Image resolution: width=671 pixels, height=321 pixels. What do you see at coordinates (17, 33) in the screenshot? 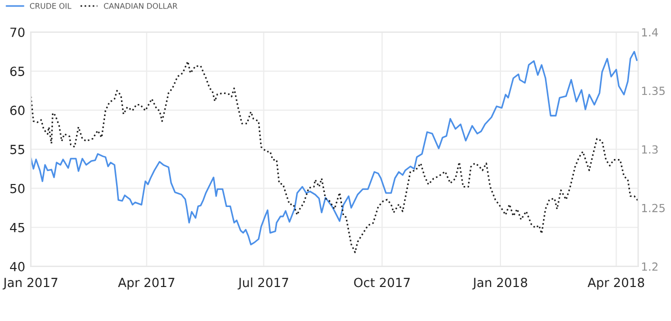
I see `y-tick-label: 70` at bounding box center [17, 33].